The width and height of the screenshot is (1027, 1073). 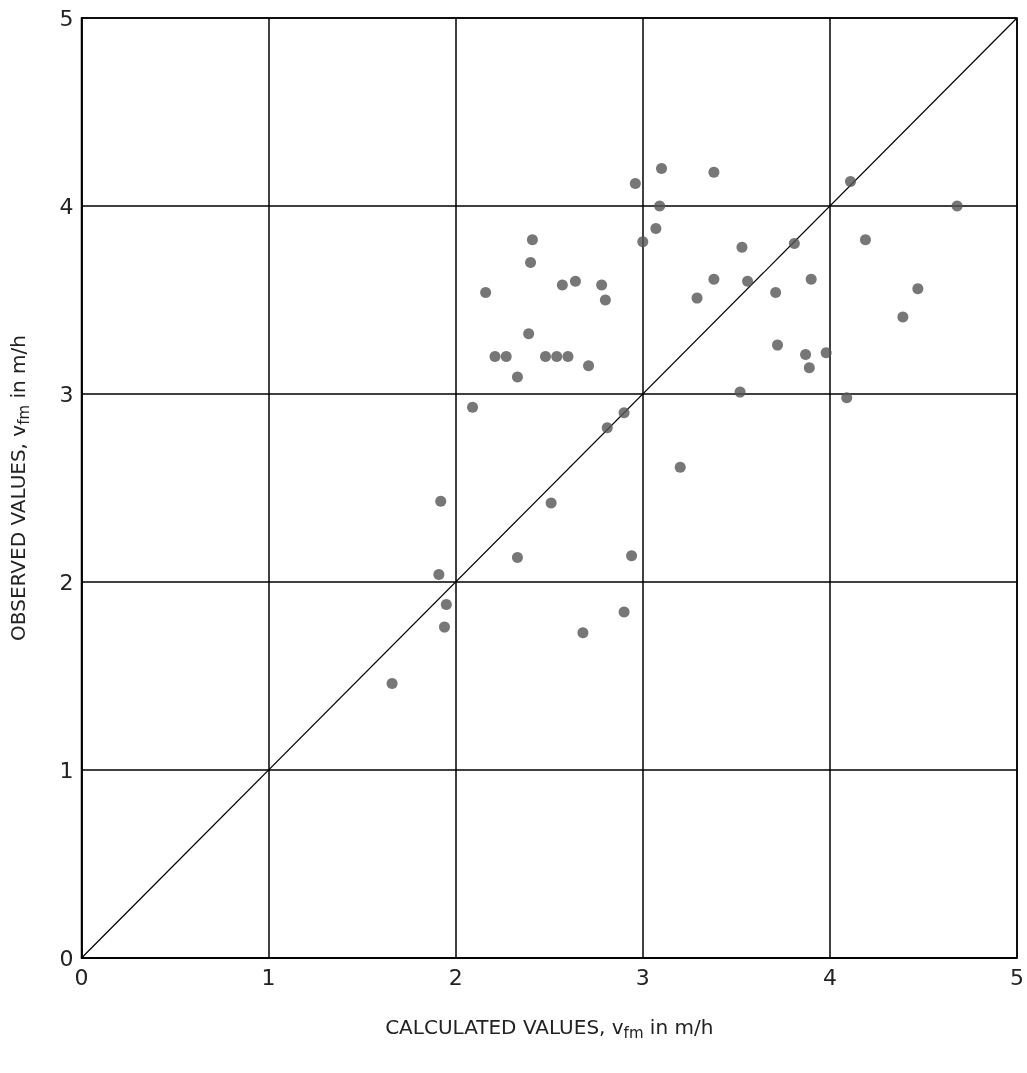 I want to click on x-tick-label: 1, so click(x=268, y=977).